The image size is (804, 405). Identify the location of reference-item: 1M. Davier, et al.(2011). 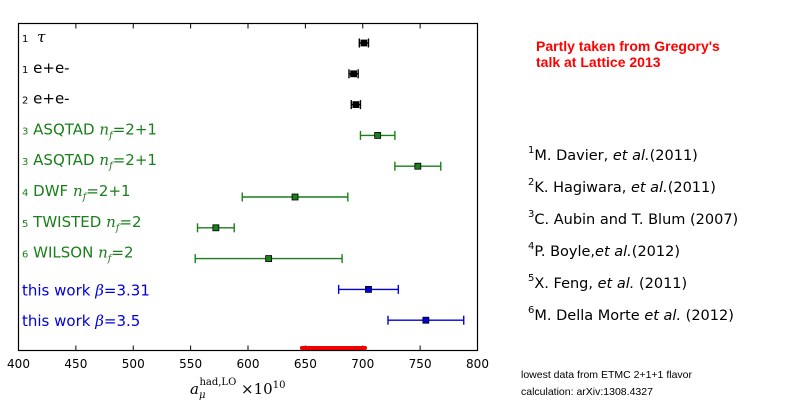
(613, 154).